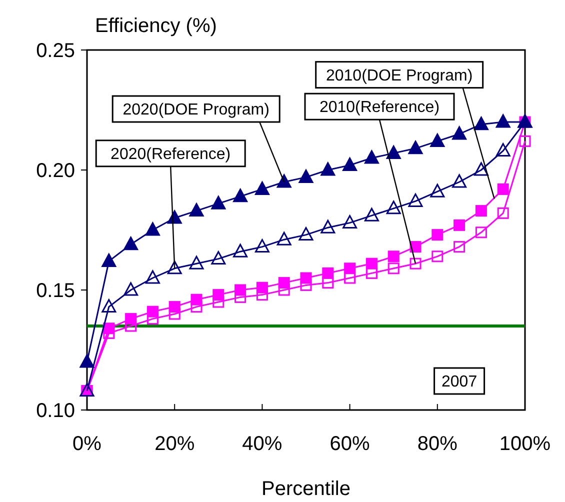  Describe the element at coordinates (525, 444) in the screenshot. I see `x-tick-label: 100%` at that location.